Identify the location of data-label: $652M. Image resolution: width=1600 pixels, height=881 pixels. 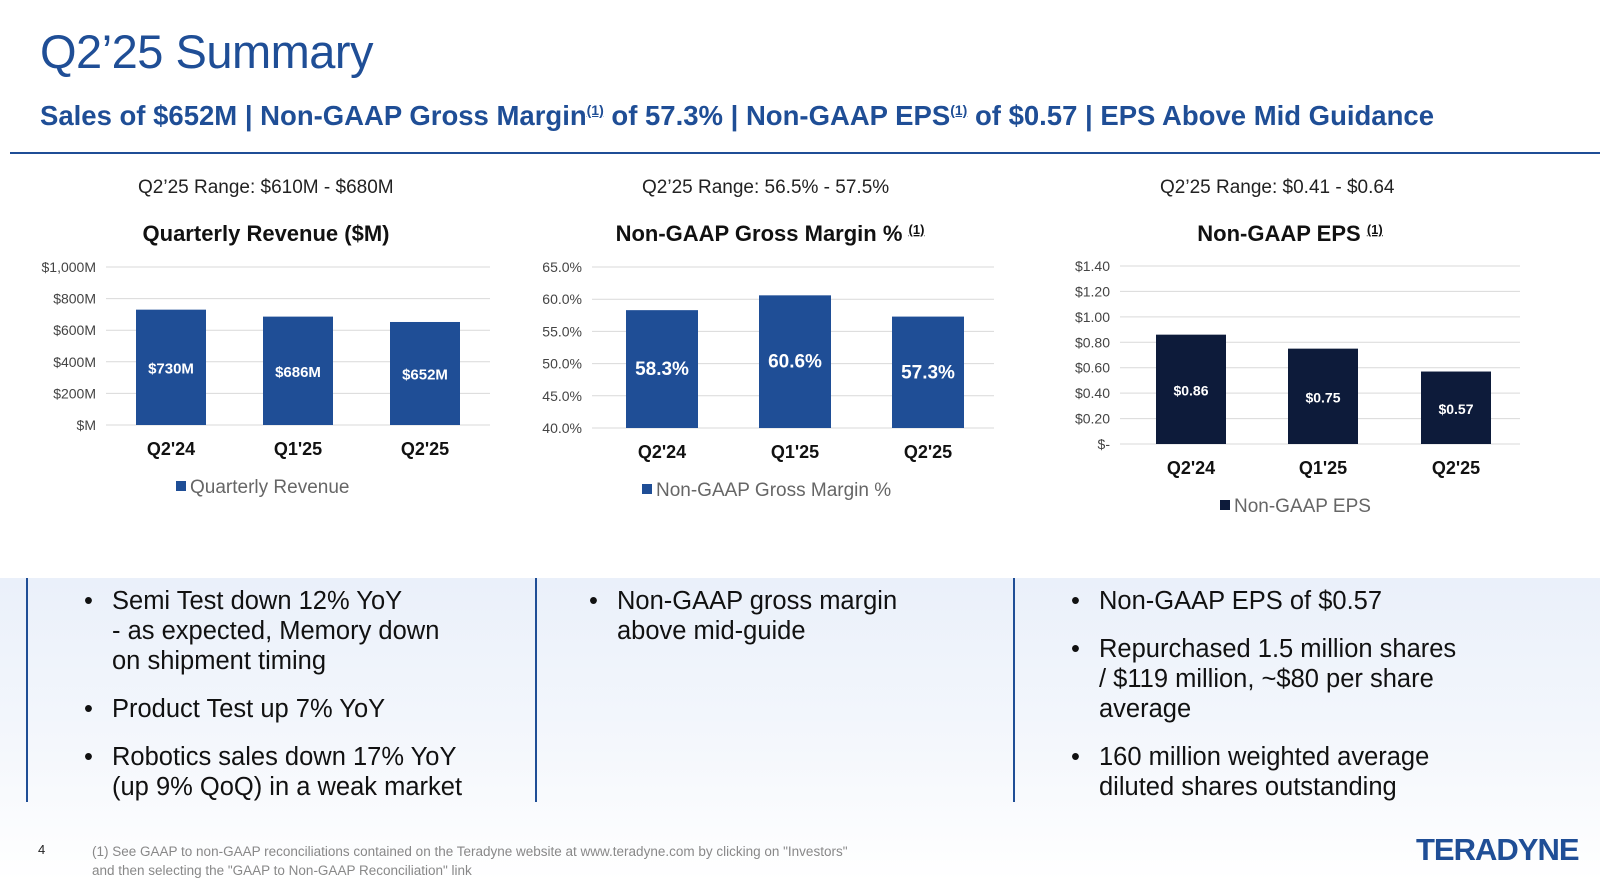
(425, 374).